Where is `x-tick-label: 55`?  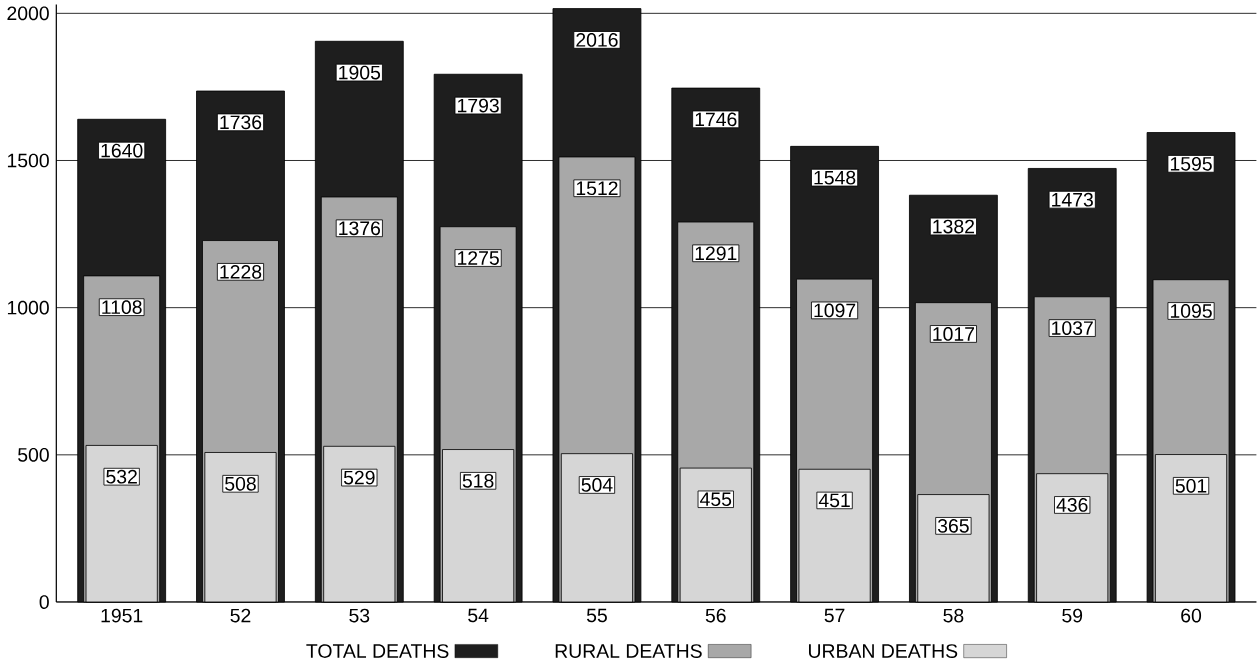 x-tick-label: 55 is located at coordinates (596, 615).